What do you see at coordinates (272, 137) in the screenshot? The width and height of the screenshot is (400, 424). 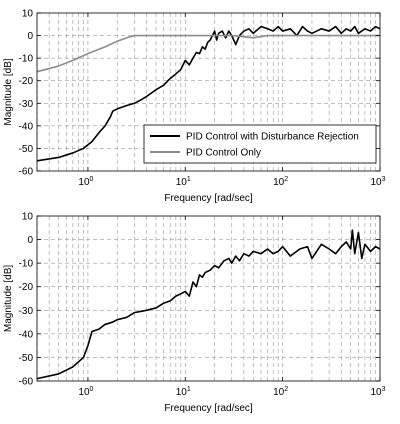 I see `legend-label-1: PID Control with Disturbance Rejection` at bounding box center [272, 137].